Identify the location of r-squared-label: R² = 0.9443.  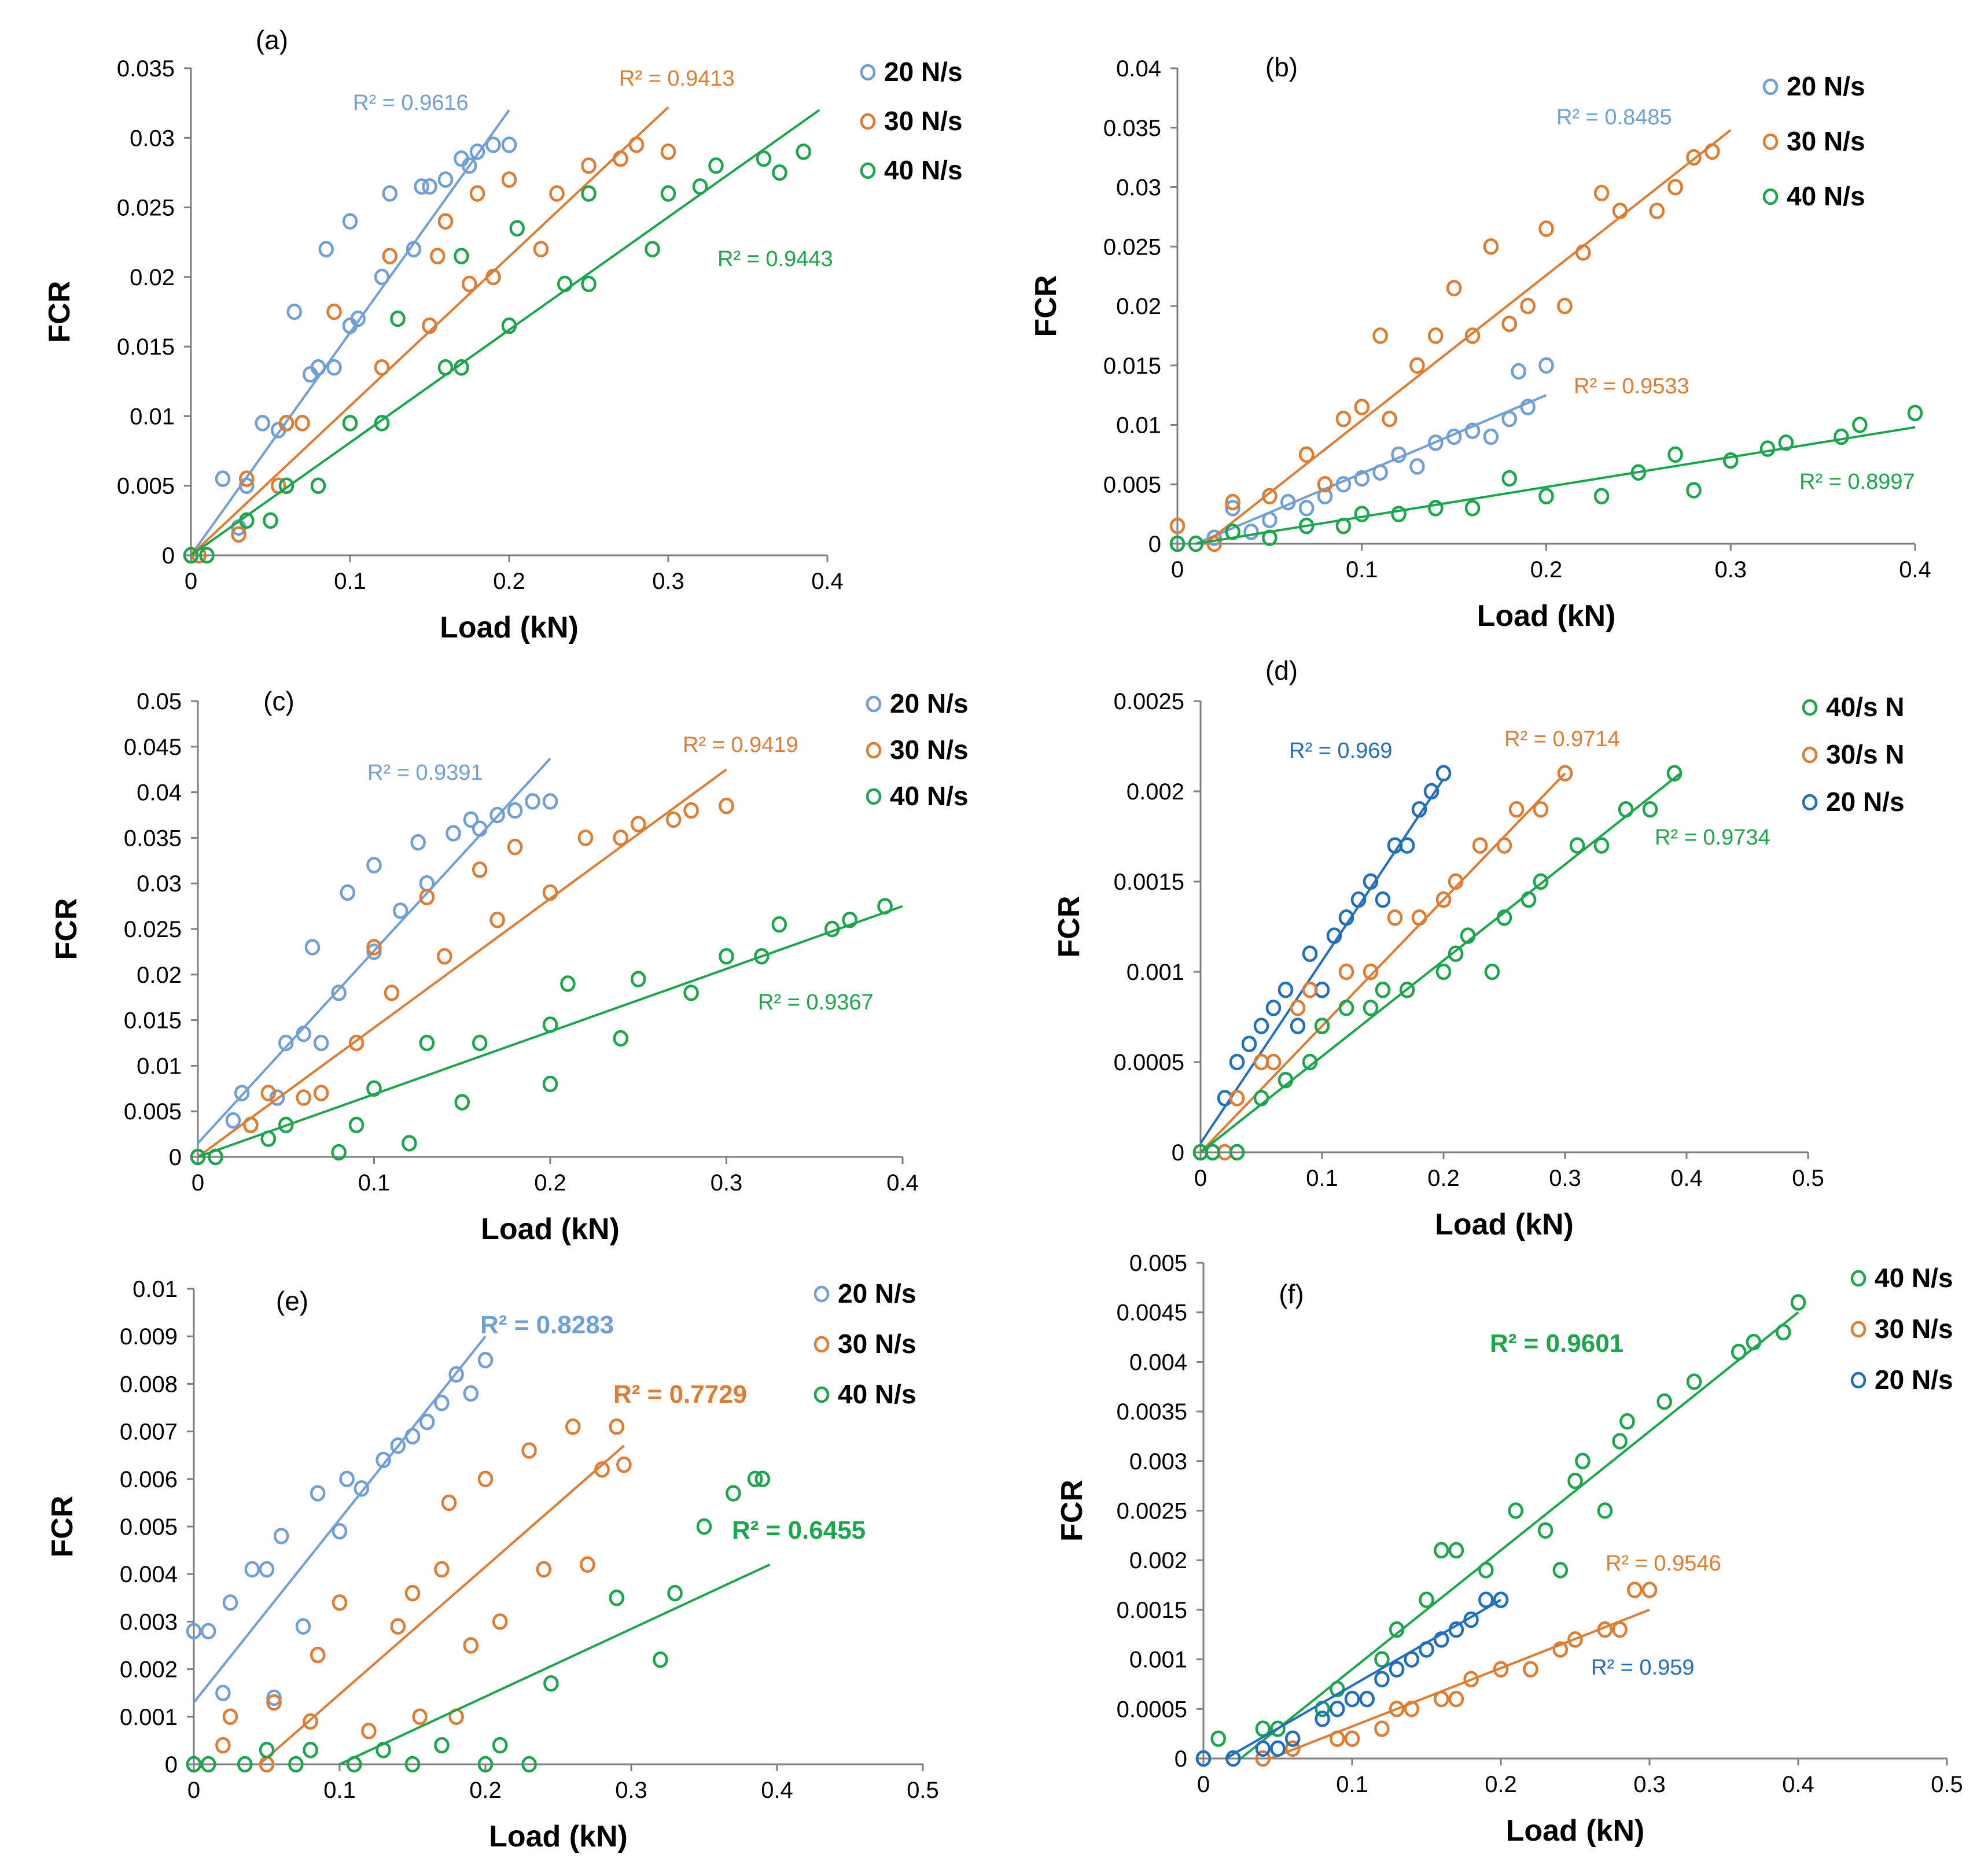
(775, 259).